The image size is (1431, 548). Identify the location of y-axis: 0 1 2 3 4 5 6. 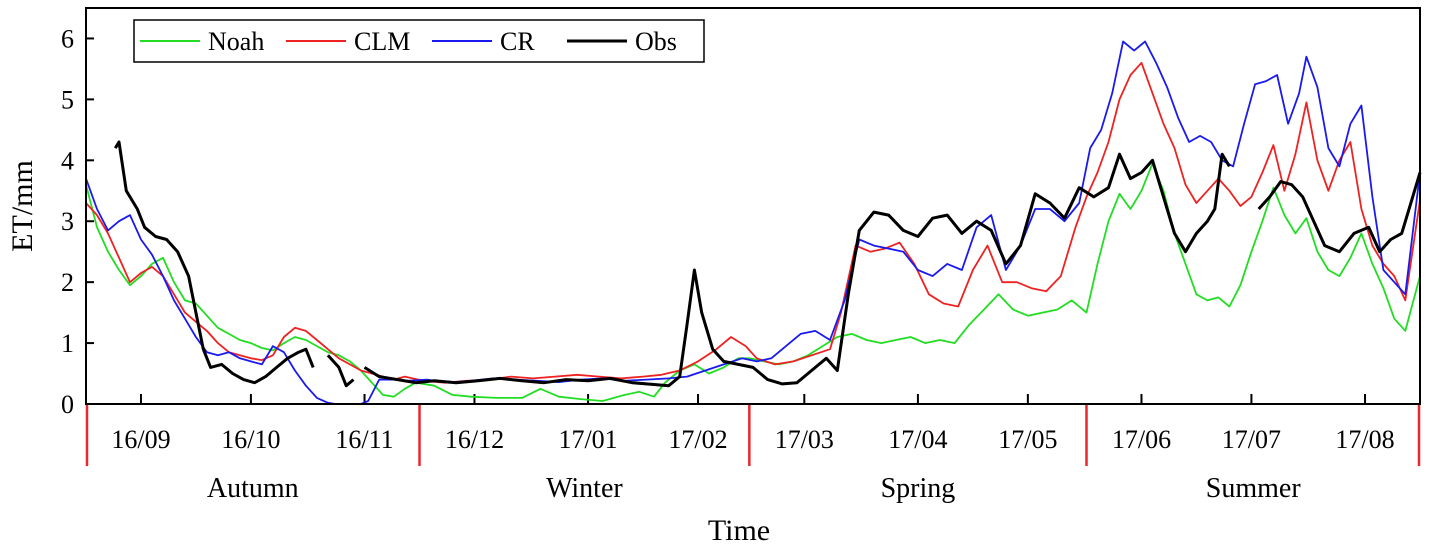
(77, 221).